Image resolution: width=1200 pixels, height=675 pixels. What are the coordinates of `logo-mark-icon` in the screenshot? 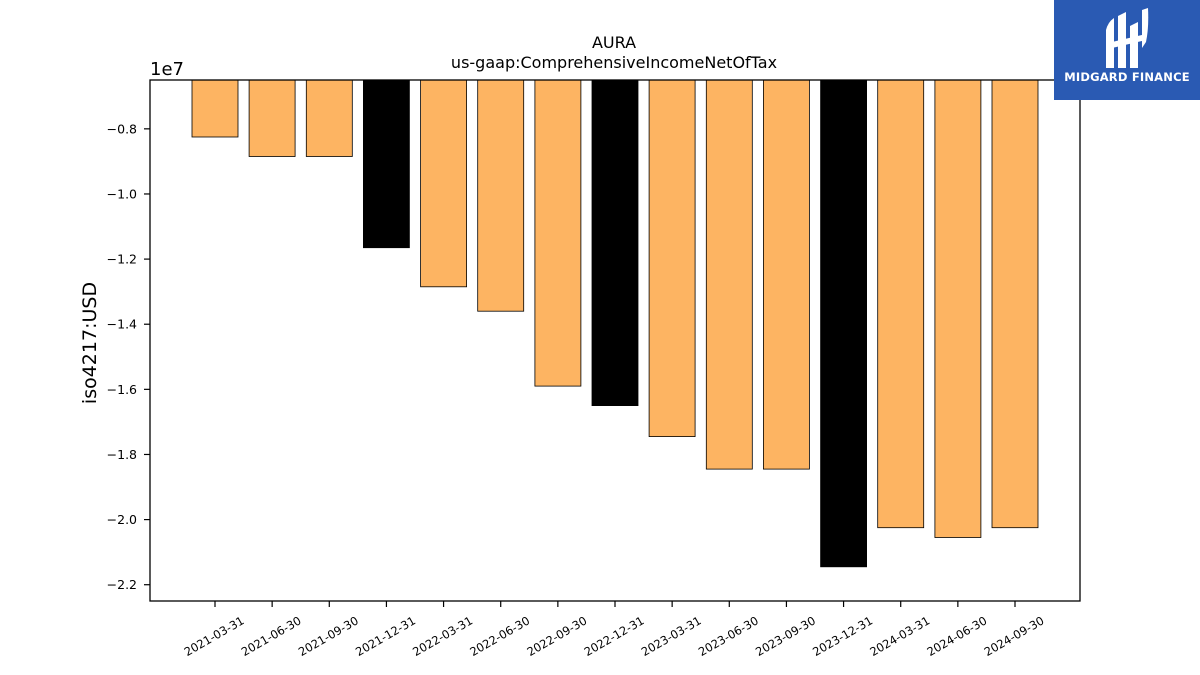 It's located at (1127, 38).